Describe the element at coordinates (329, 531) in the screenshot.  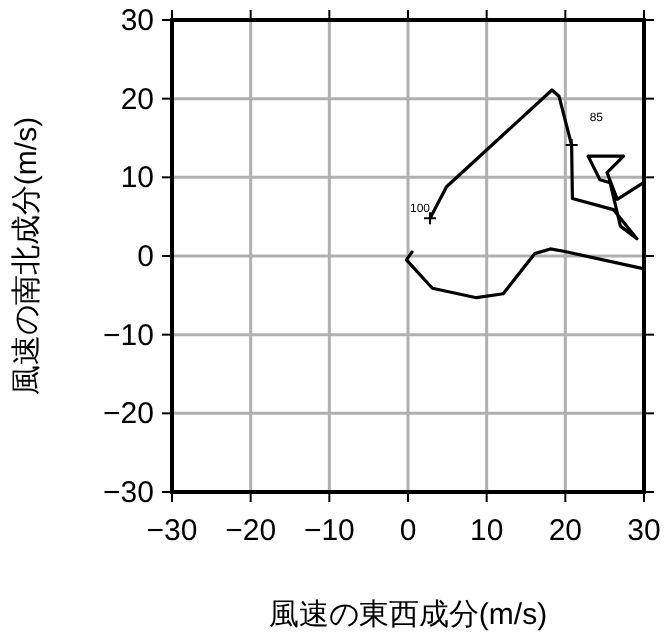
I see `x-tick-label: −10` at that location.